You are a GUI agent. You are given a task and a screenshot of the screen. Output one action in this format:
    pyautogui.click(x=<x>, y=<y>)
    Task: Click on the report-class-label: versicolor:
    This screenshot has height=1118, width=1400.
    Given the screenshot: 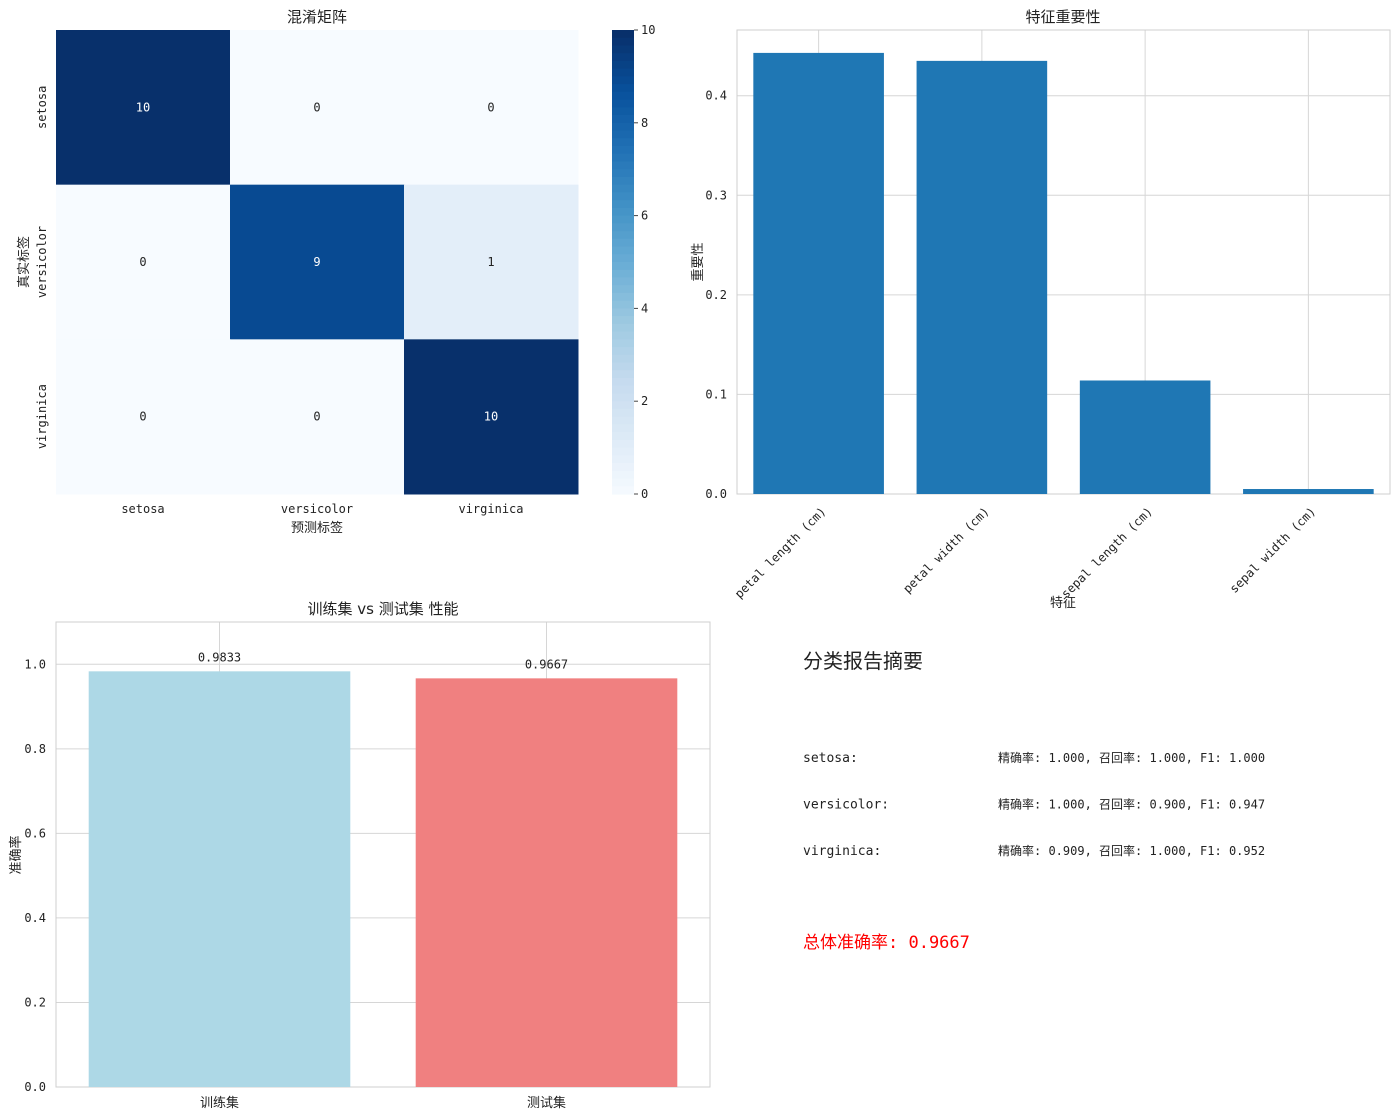 What is the action you would take?
    pyautogui.click(x=846, y=805)
    